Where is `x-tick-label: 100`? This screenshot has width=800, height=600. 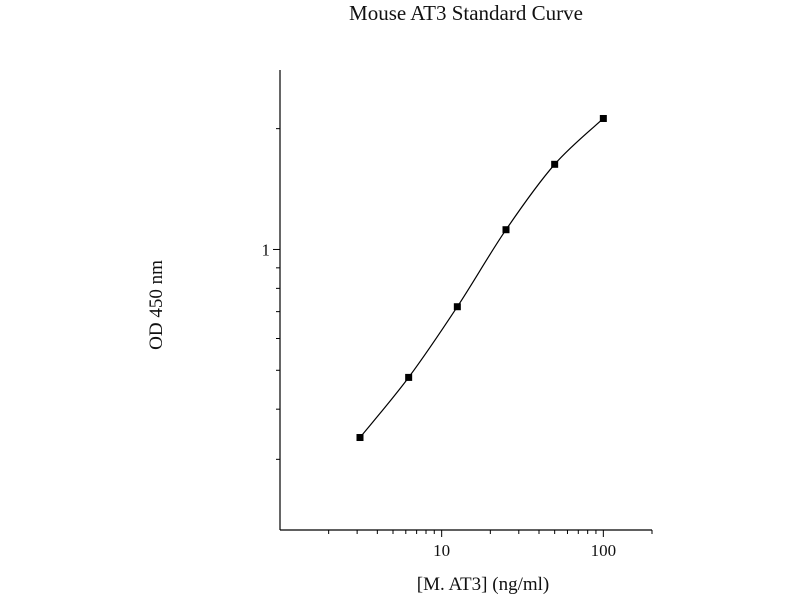
x-tick-label: 100 is located at coordinates (604, 550).